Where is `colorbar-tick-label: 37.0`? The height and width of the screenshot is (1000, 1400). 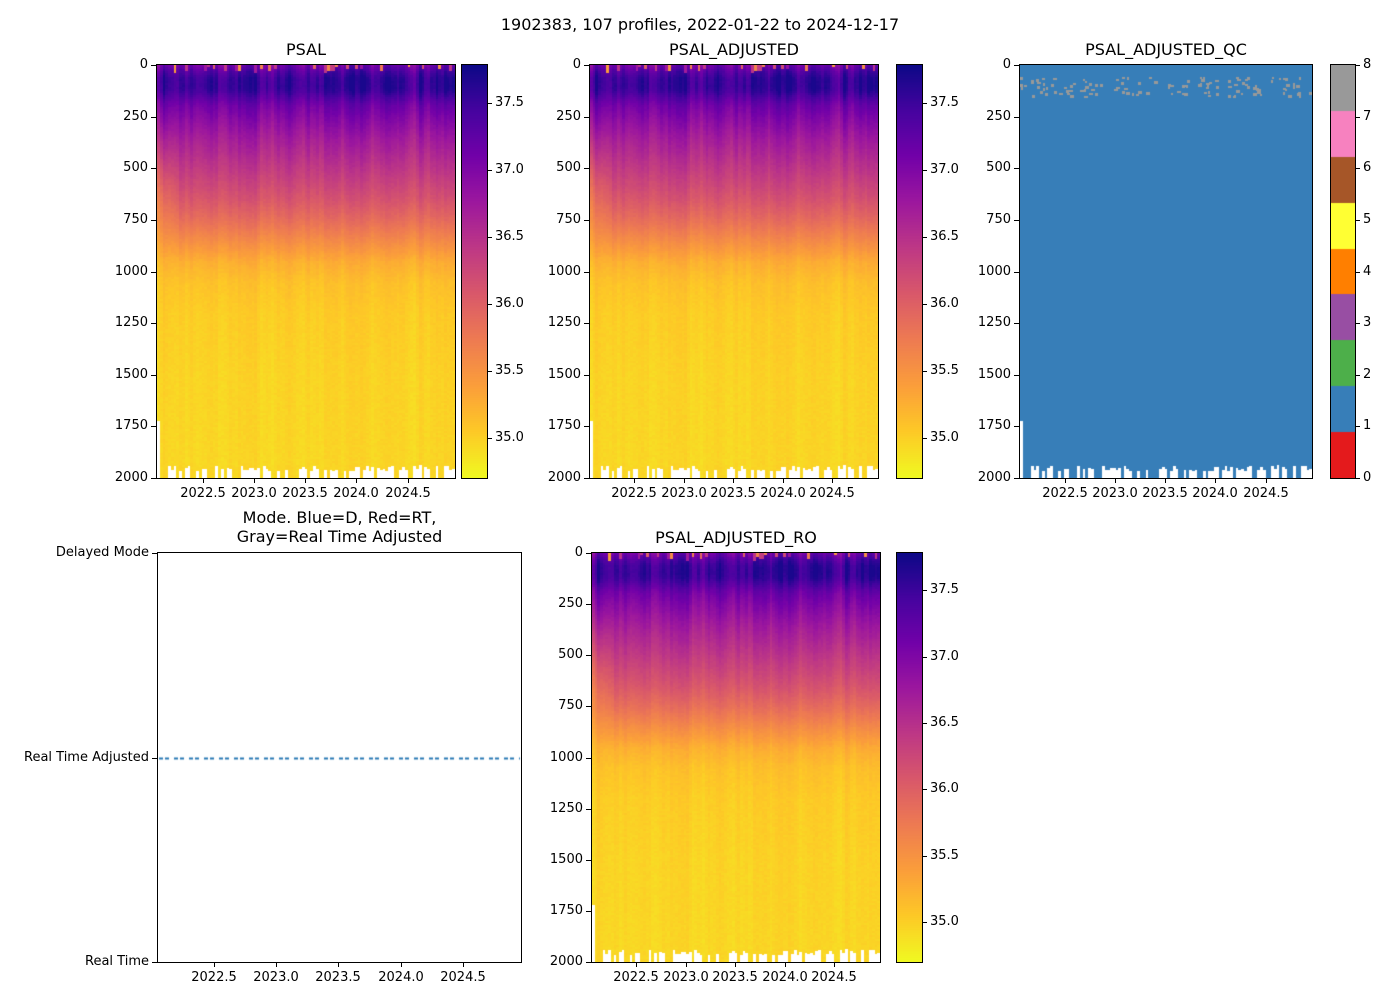 colorbar-tick-label: 37.0 is located at coordinates (944, 656).